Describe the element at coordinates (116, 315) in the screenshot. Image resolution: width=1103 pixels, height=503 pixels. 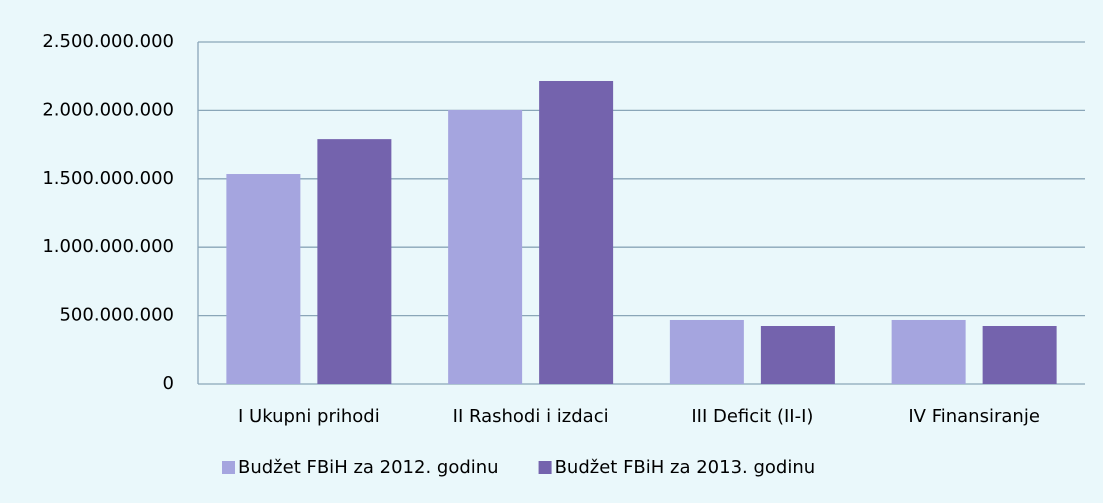
I see `y-tick-label: 500.000.000` at that location.